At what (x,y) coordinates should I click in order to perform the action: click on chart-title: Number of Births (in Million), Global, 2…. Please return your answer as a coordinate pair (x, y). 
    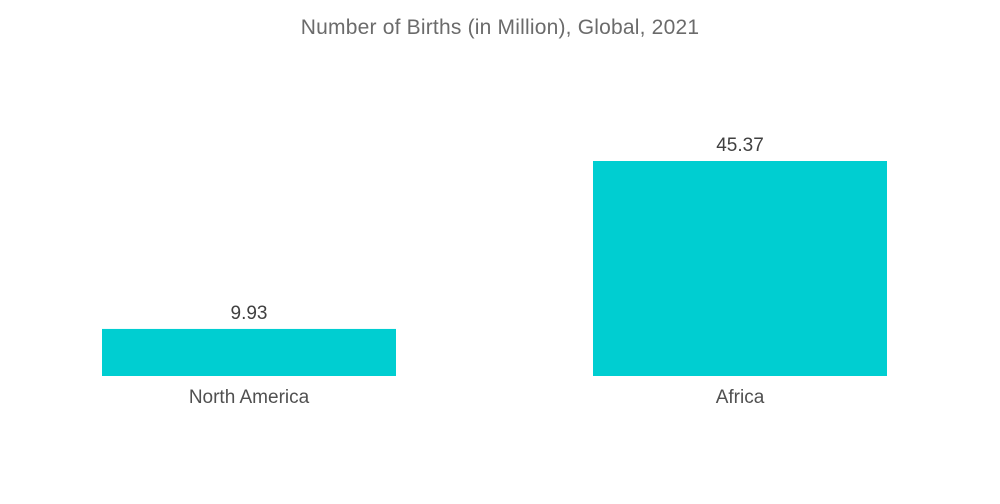
    Looking at the image, I should click on (500, 27).